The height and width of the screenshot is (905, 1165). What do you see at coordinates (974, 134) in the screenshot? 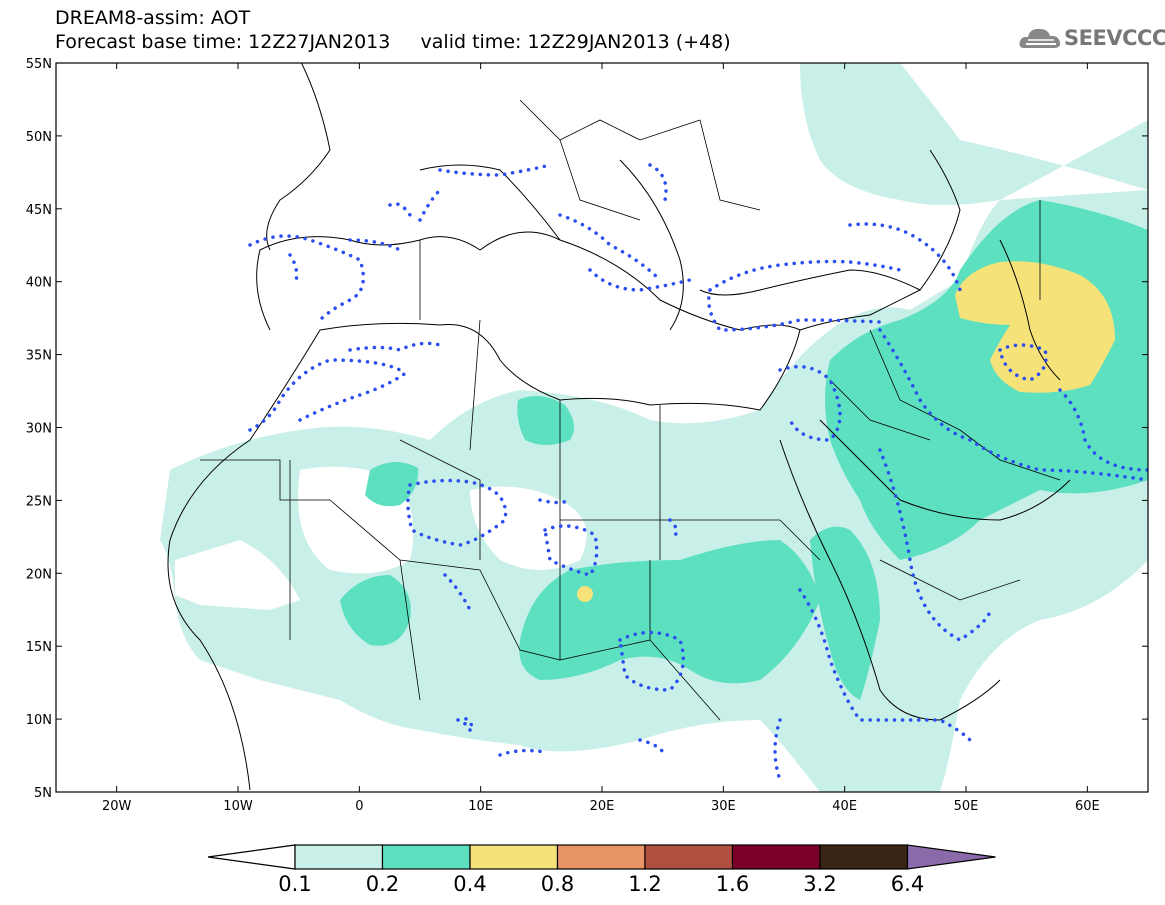
I see `aot-region-low-north` at bounding box center [974, 134].